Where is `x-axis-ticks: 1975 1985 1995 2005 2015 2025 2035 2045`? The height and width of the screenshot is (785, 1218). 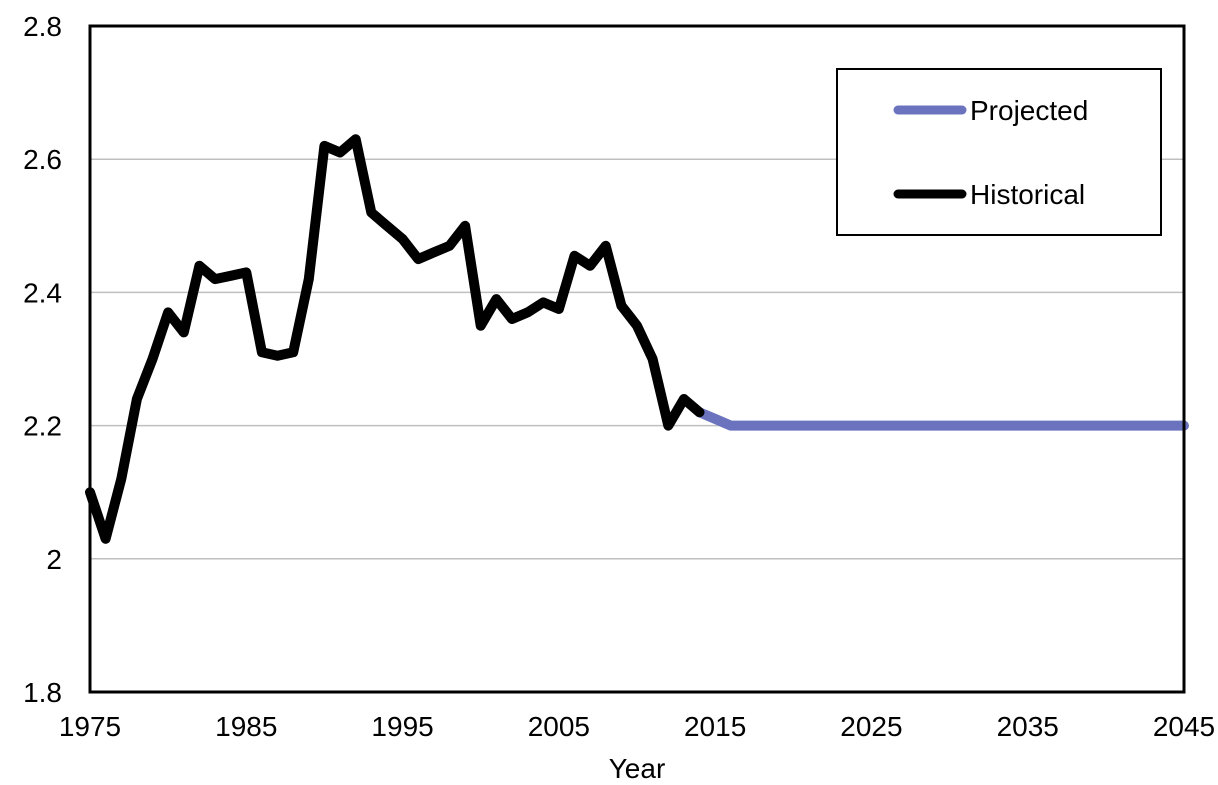
x-axis-ticks: 1975 1985 1995 2005 2015 2025 2035 2045 is located at coordinates (637, 726).